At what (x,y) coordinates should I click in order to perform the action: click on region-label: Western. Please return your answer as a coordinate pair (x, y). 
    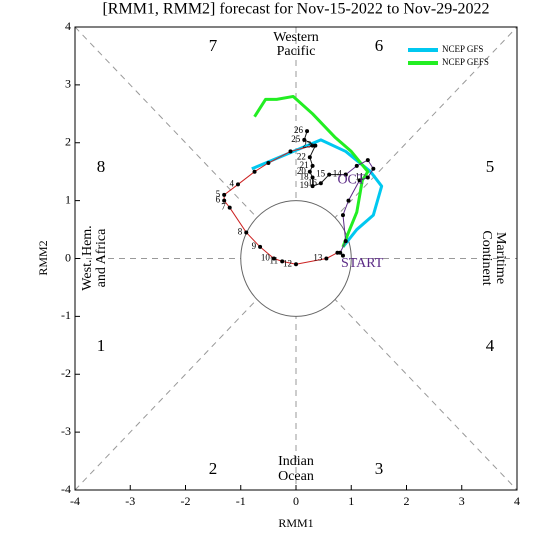
    Looking at the image, I should click on (296, 37).